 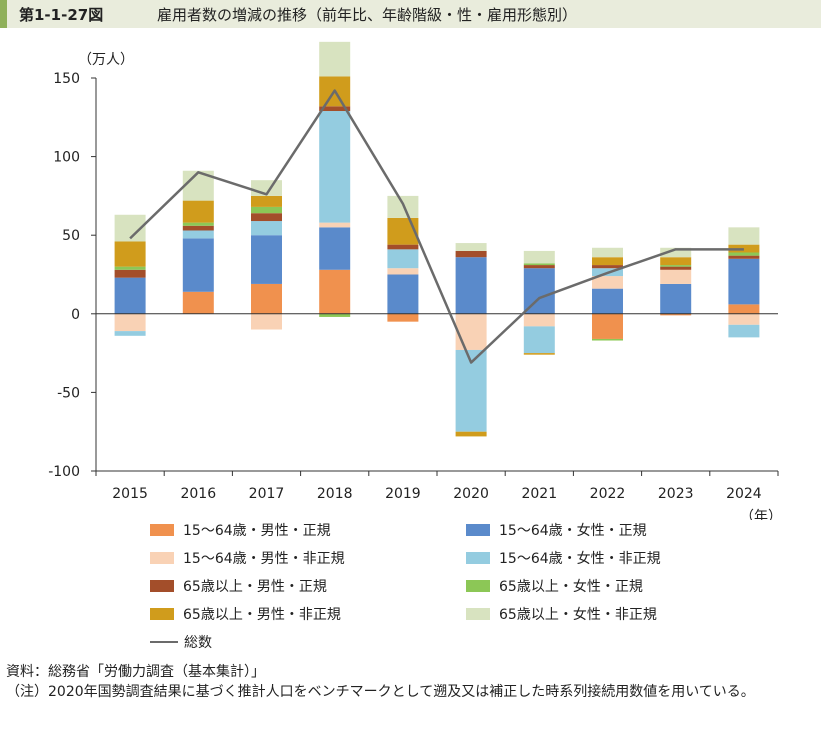 What do you see at coordinates (3, 14) in the screenshot?
I see `header-accent-bar` at bounding box center [3, 14].